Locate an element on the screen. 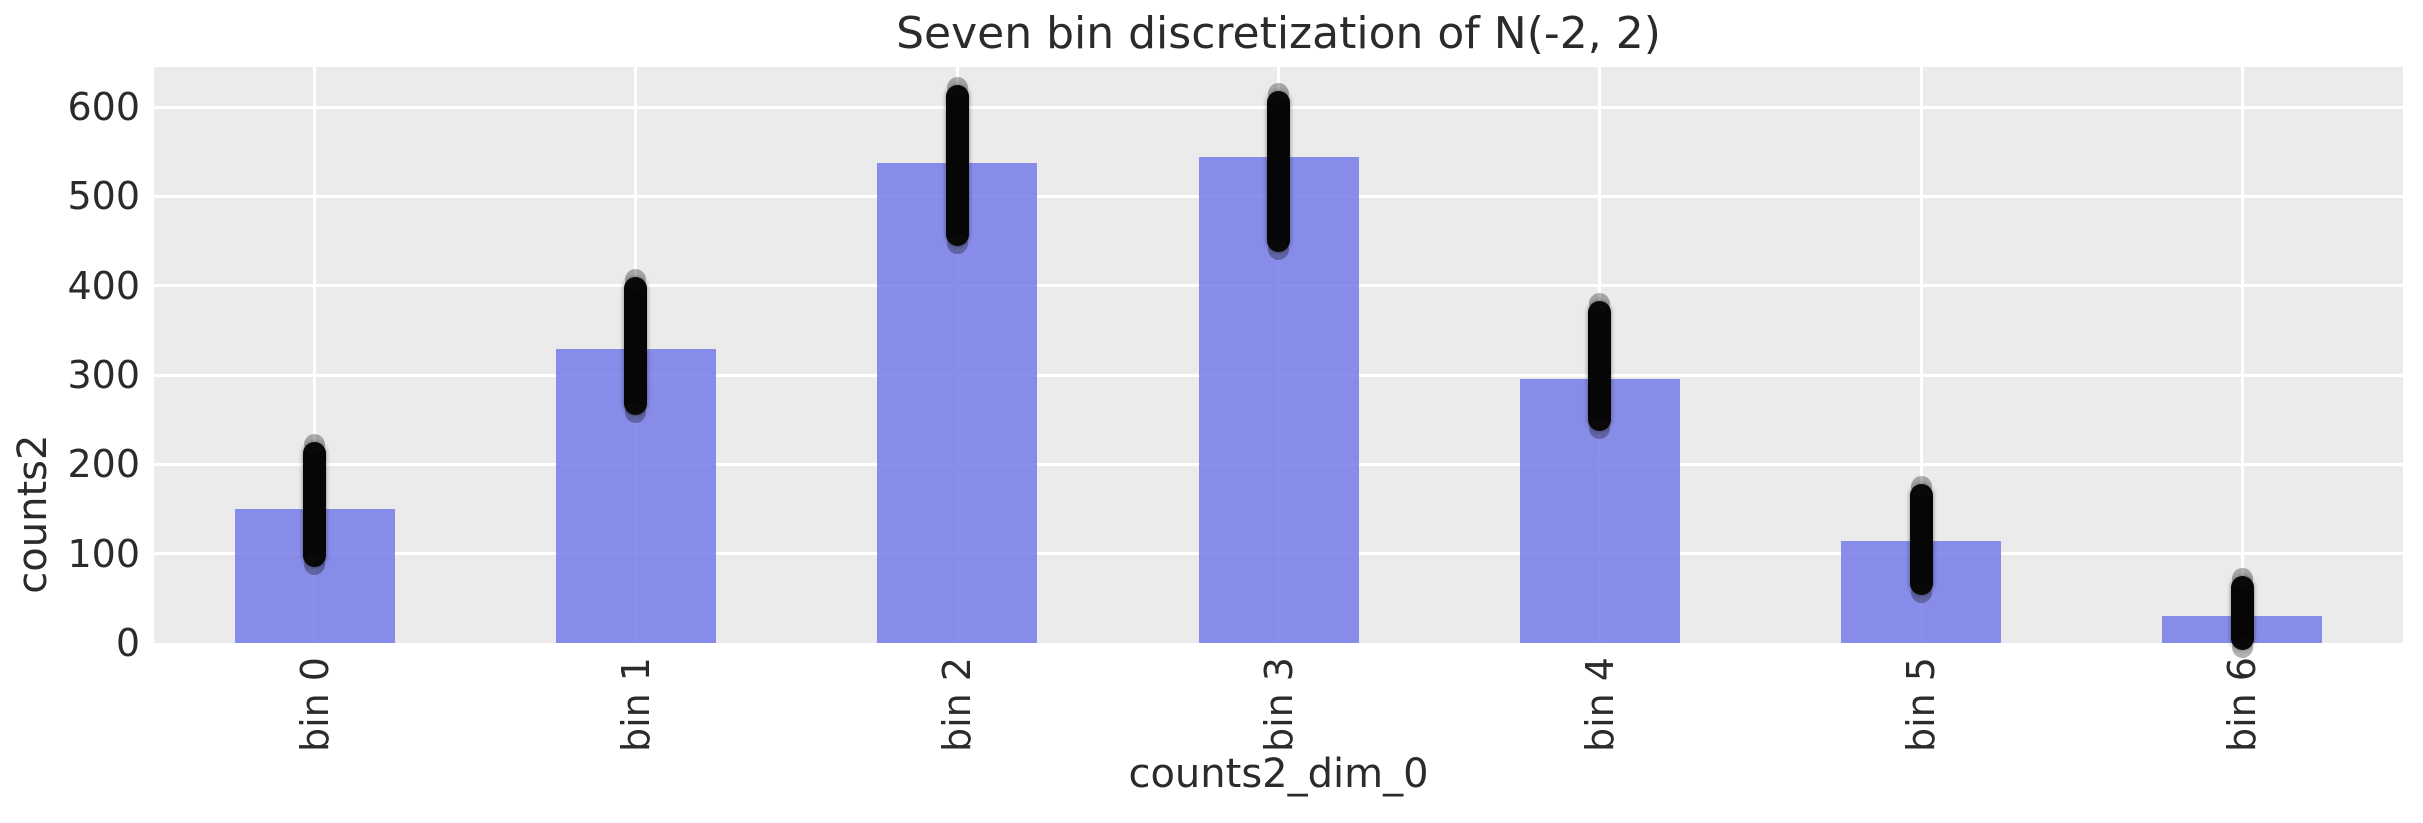  x-tick-bin-6: bin 6 is located at coordinates (2242, 705).